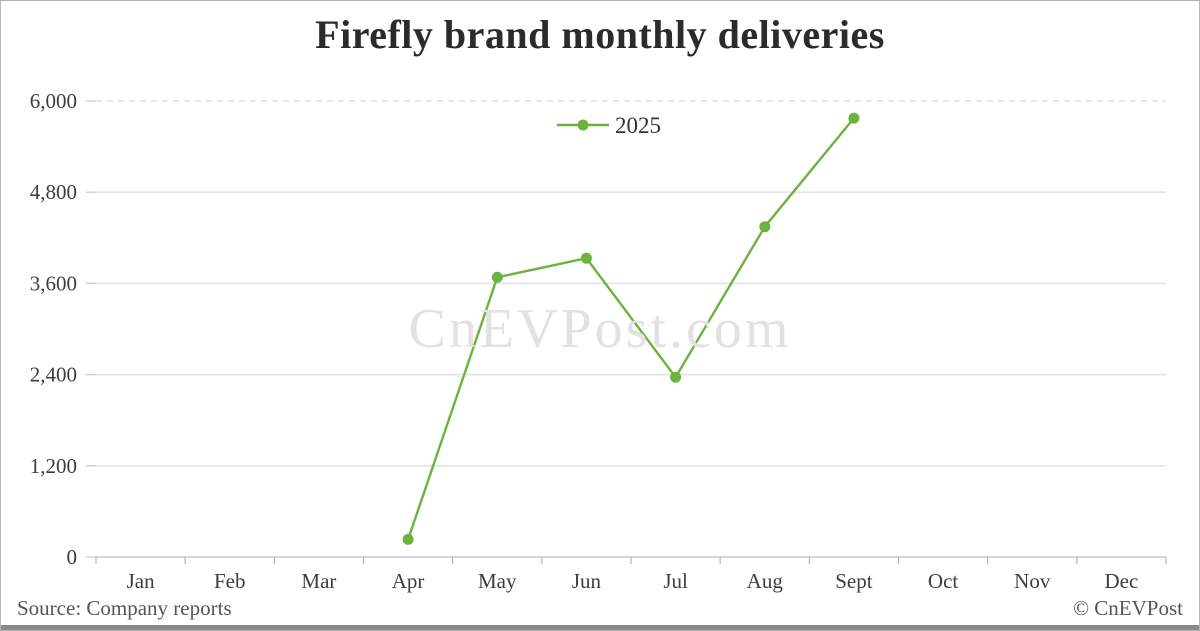 Image resolution: width=1200 pixels, height=631 pixels. What do you see at coordinates (675, 581) in the screenshot?
I see `x-tick-label: Jul` at bounding box center [675, 581].